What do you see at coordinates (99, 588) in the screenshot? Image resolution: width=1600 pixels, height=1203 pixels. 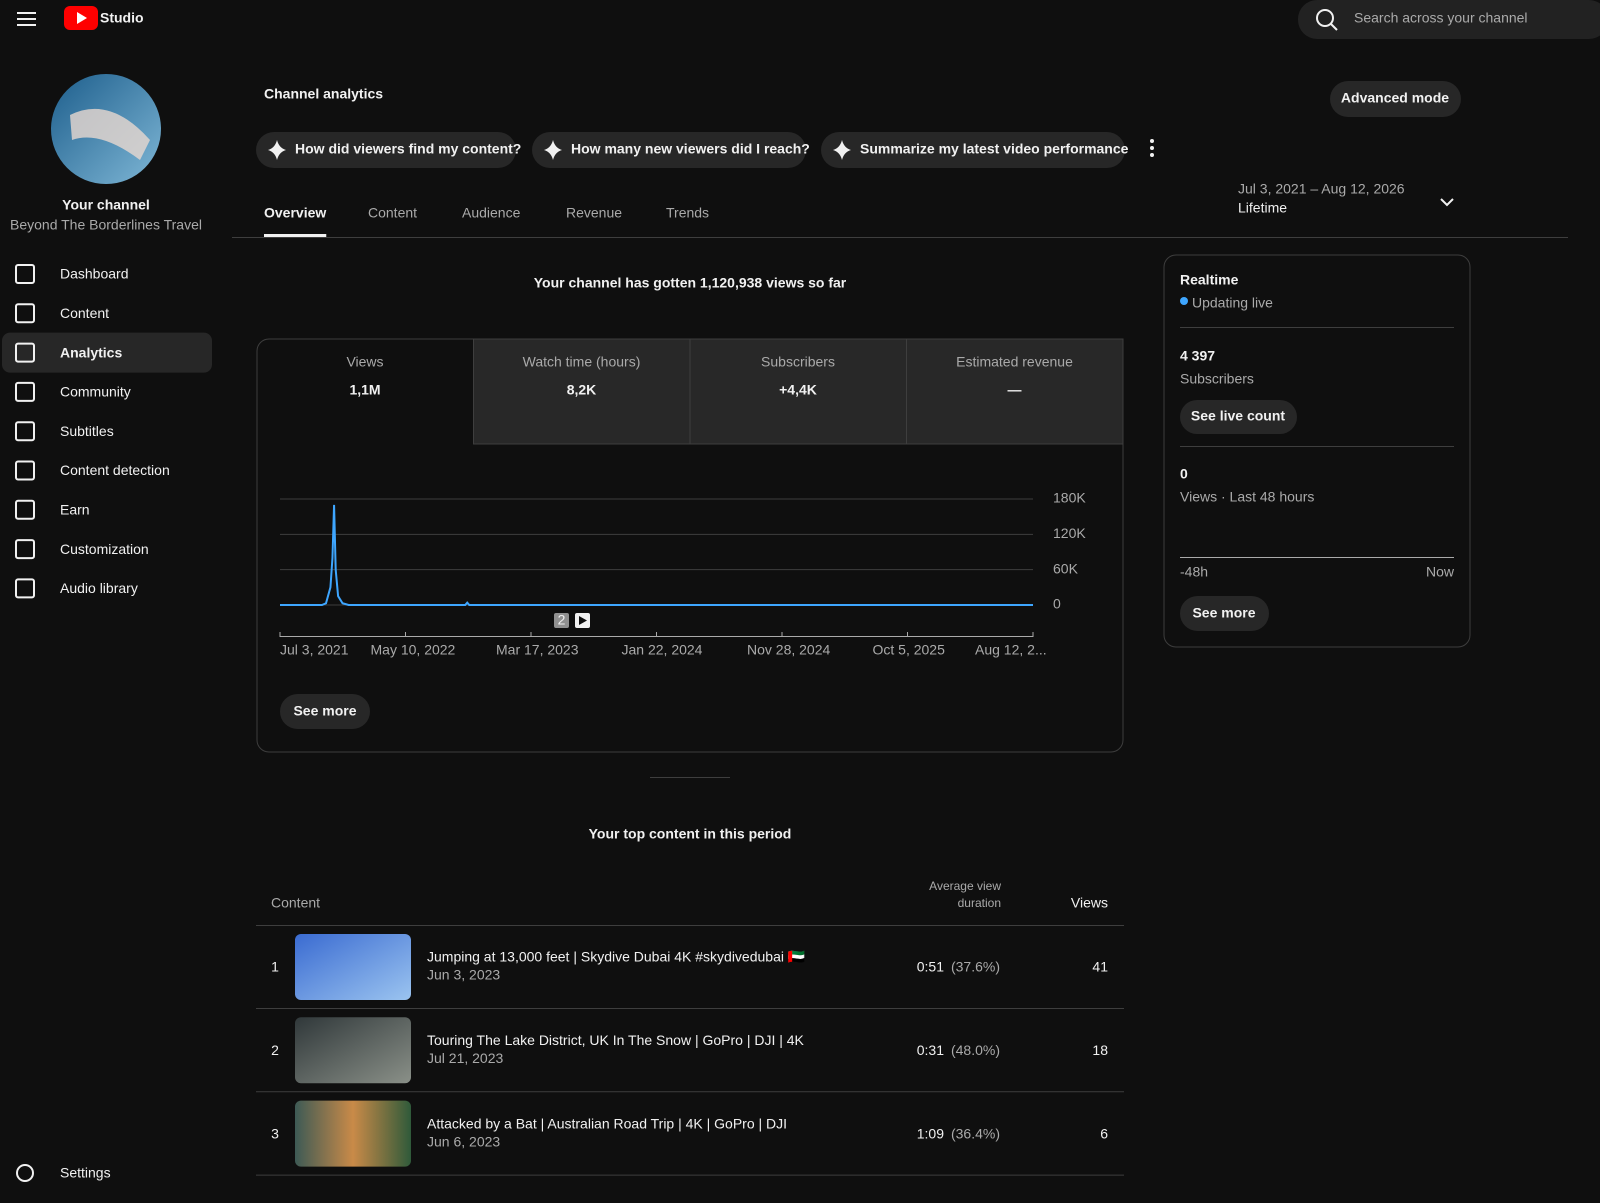 I see `nav-label: Audio library` at bounding box center [99, 588].